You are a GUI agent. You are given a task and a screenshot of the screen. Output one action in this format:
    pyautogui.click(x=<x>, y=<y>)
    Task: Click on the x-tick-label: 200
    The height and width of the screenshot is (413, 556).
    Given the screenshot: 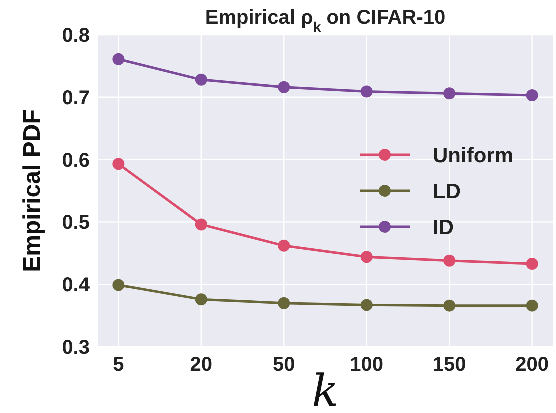 What is the action you would take?
    pyautogui.click(x=533, y=365)
    